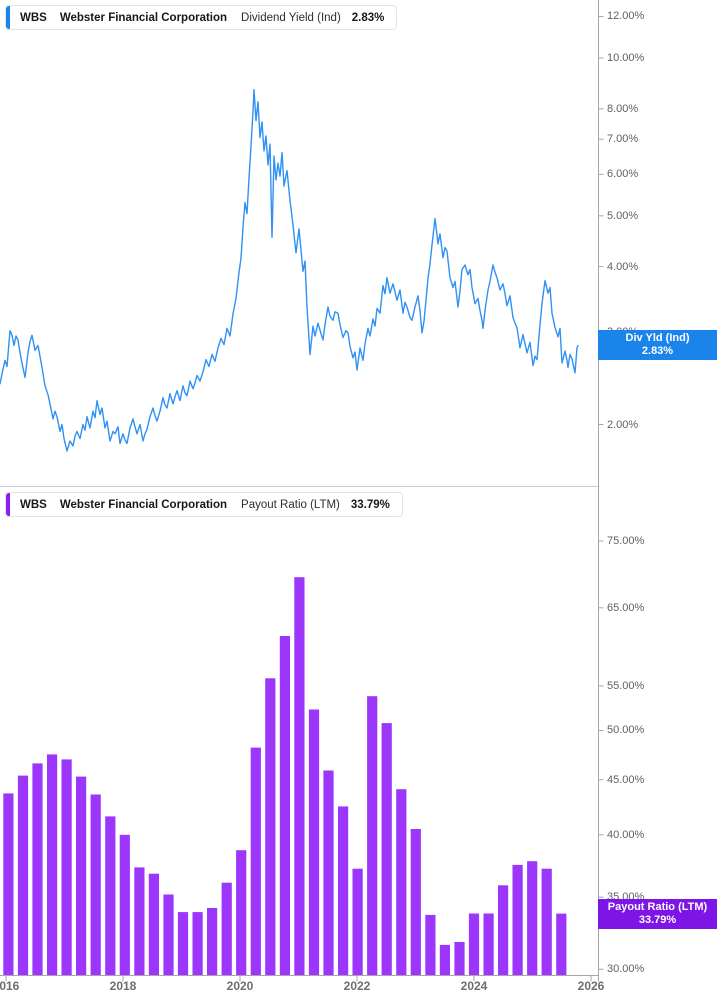 The height and width of the screenshot is (1005, 717). Describe the element at coordinates (657, 920) in the screenshot. I see `badge-value: 33.79%` at that location.